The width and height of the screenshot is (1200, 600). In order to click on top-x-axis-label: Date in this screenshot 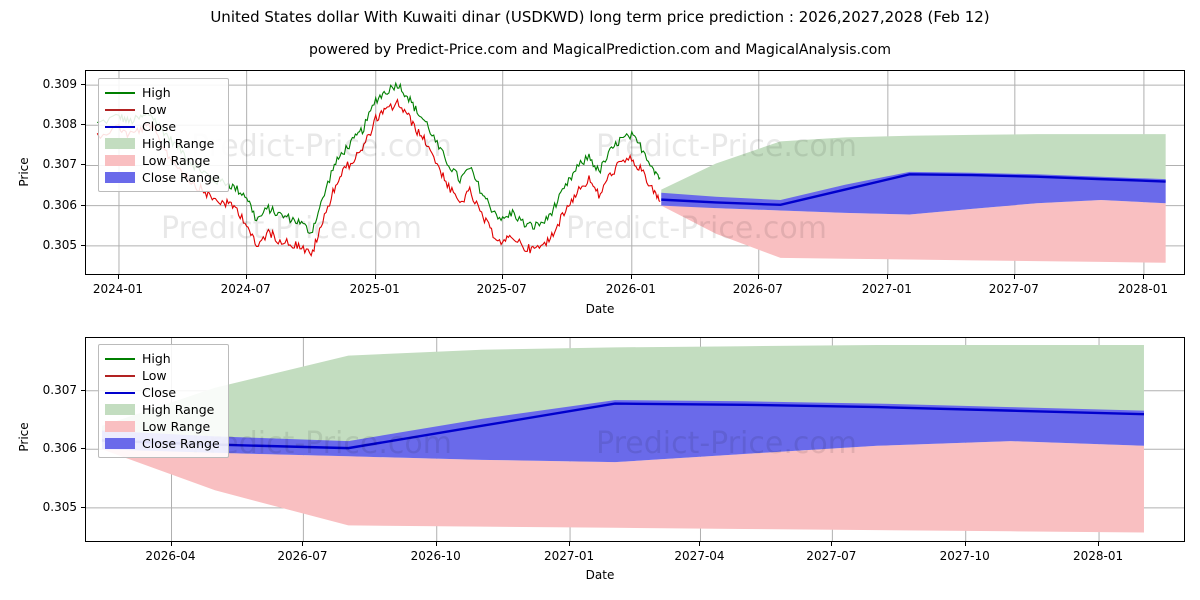, I will do `click(600, 309)`.